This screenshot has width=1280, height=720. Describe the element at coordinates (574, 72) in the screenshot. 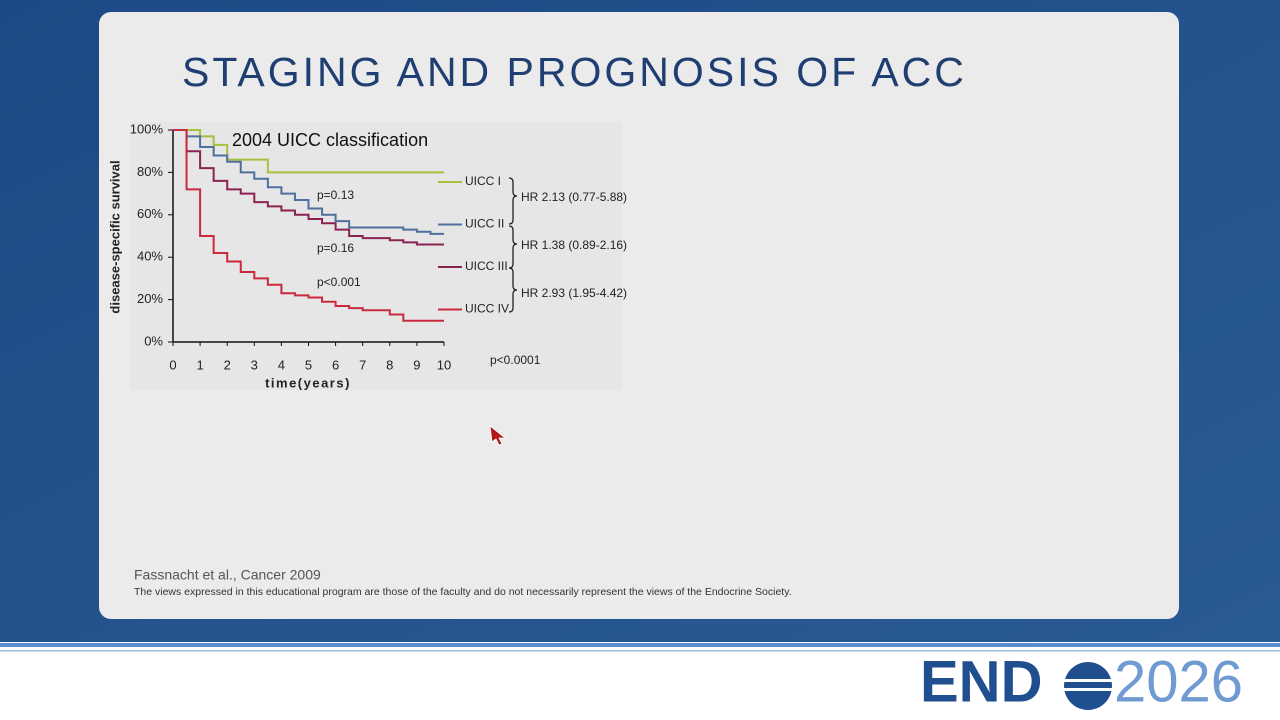

I see `slide-title: STAGING AND PROGNOSIS OF ACC` at that location.